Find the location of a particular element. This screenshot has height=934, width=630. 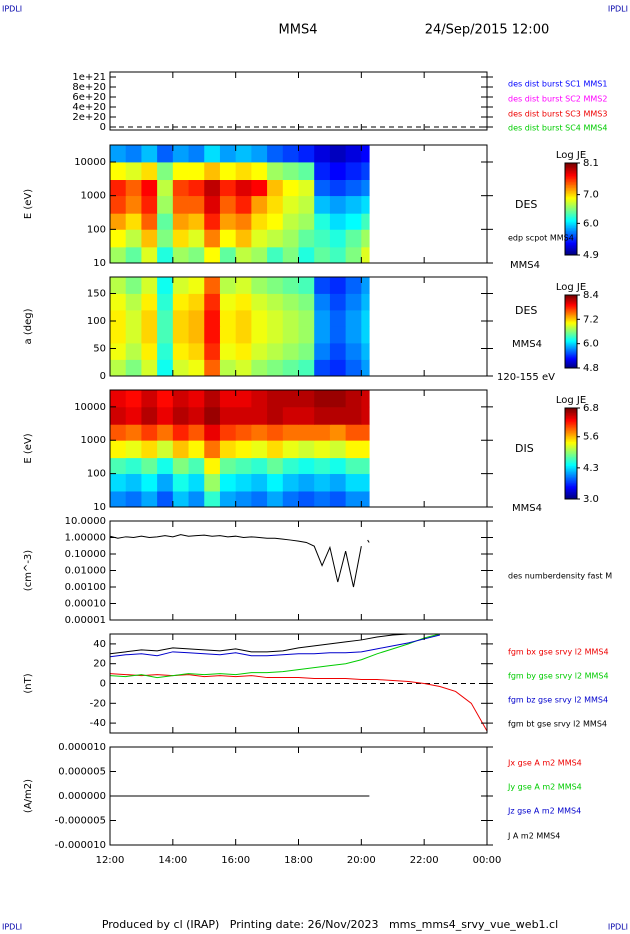

legend-label: des dist burst SC3 MMS3 is located at coordinates (557, 114).